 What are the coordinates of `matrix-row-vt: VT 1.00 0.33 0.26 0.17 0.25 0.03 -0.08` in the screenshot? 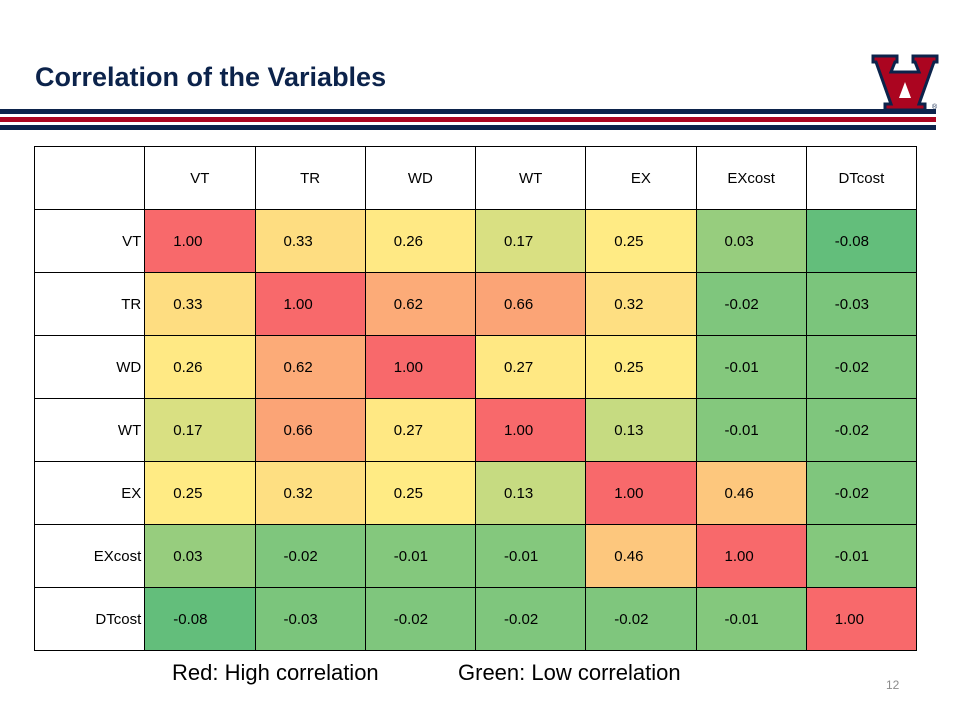 It's located at (475, 241).